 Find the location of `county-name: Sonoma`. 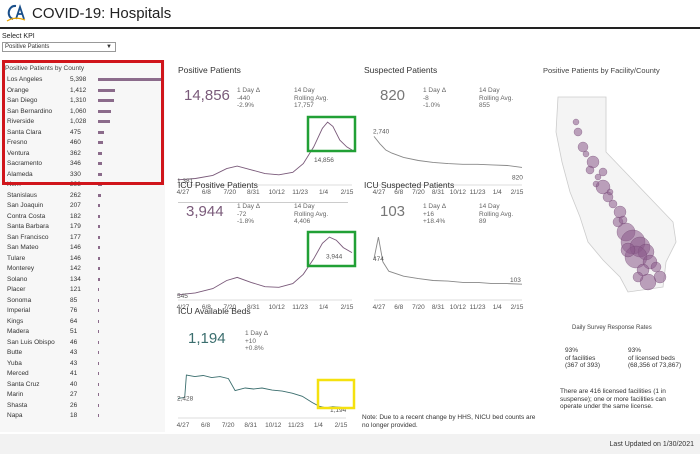

county-name: Sonoma is located at coordinates (19, 300).